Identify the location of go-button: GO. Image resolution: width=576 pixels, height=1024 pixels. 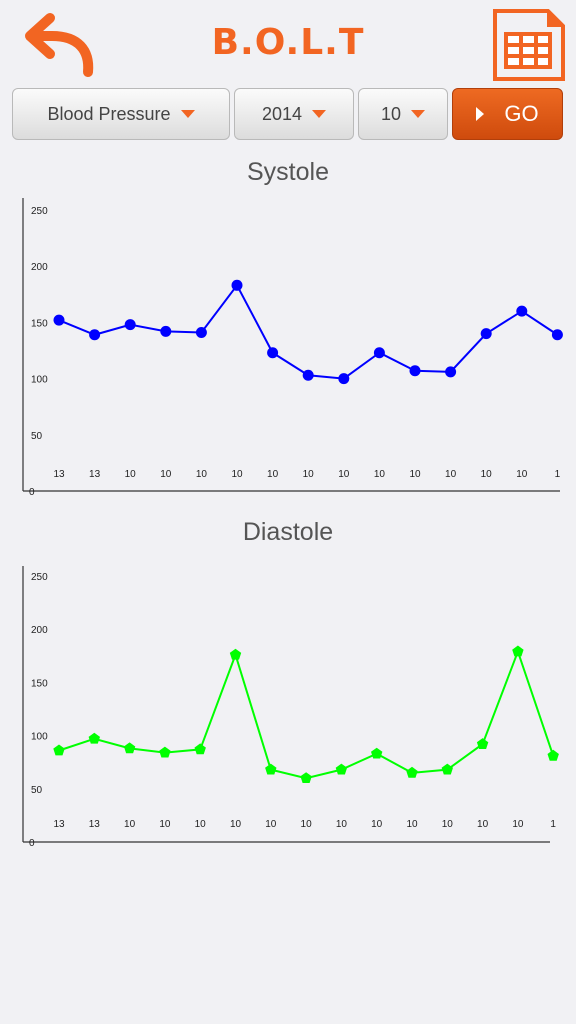
(507, 114).